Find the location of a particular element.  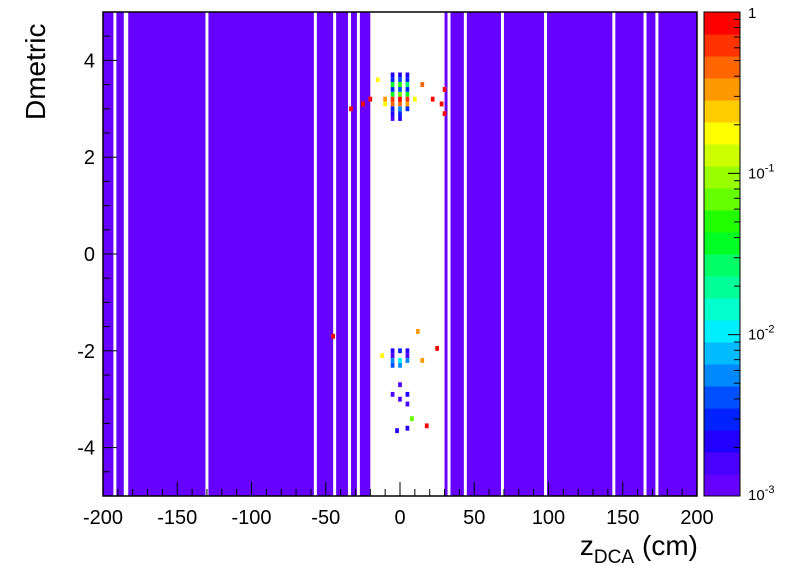

colorbar-label: 1 is located at coordinates (752, 13).